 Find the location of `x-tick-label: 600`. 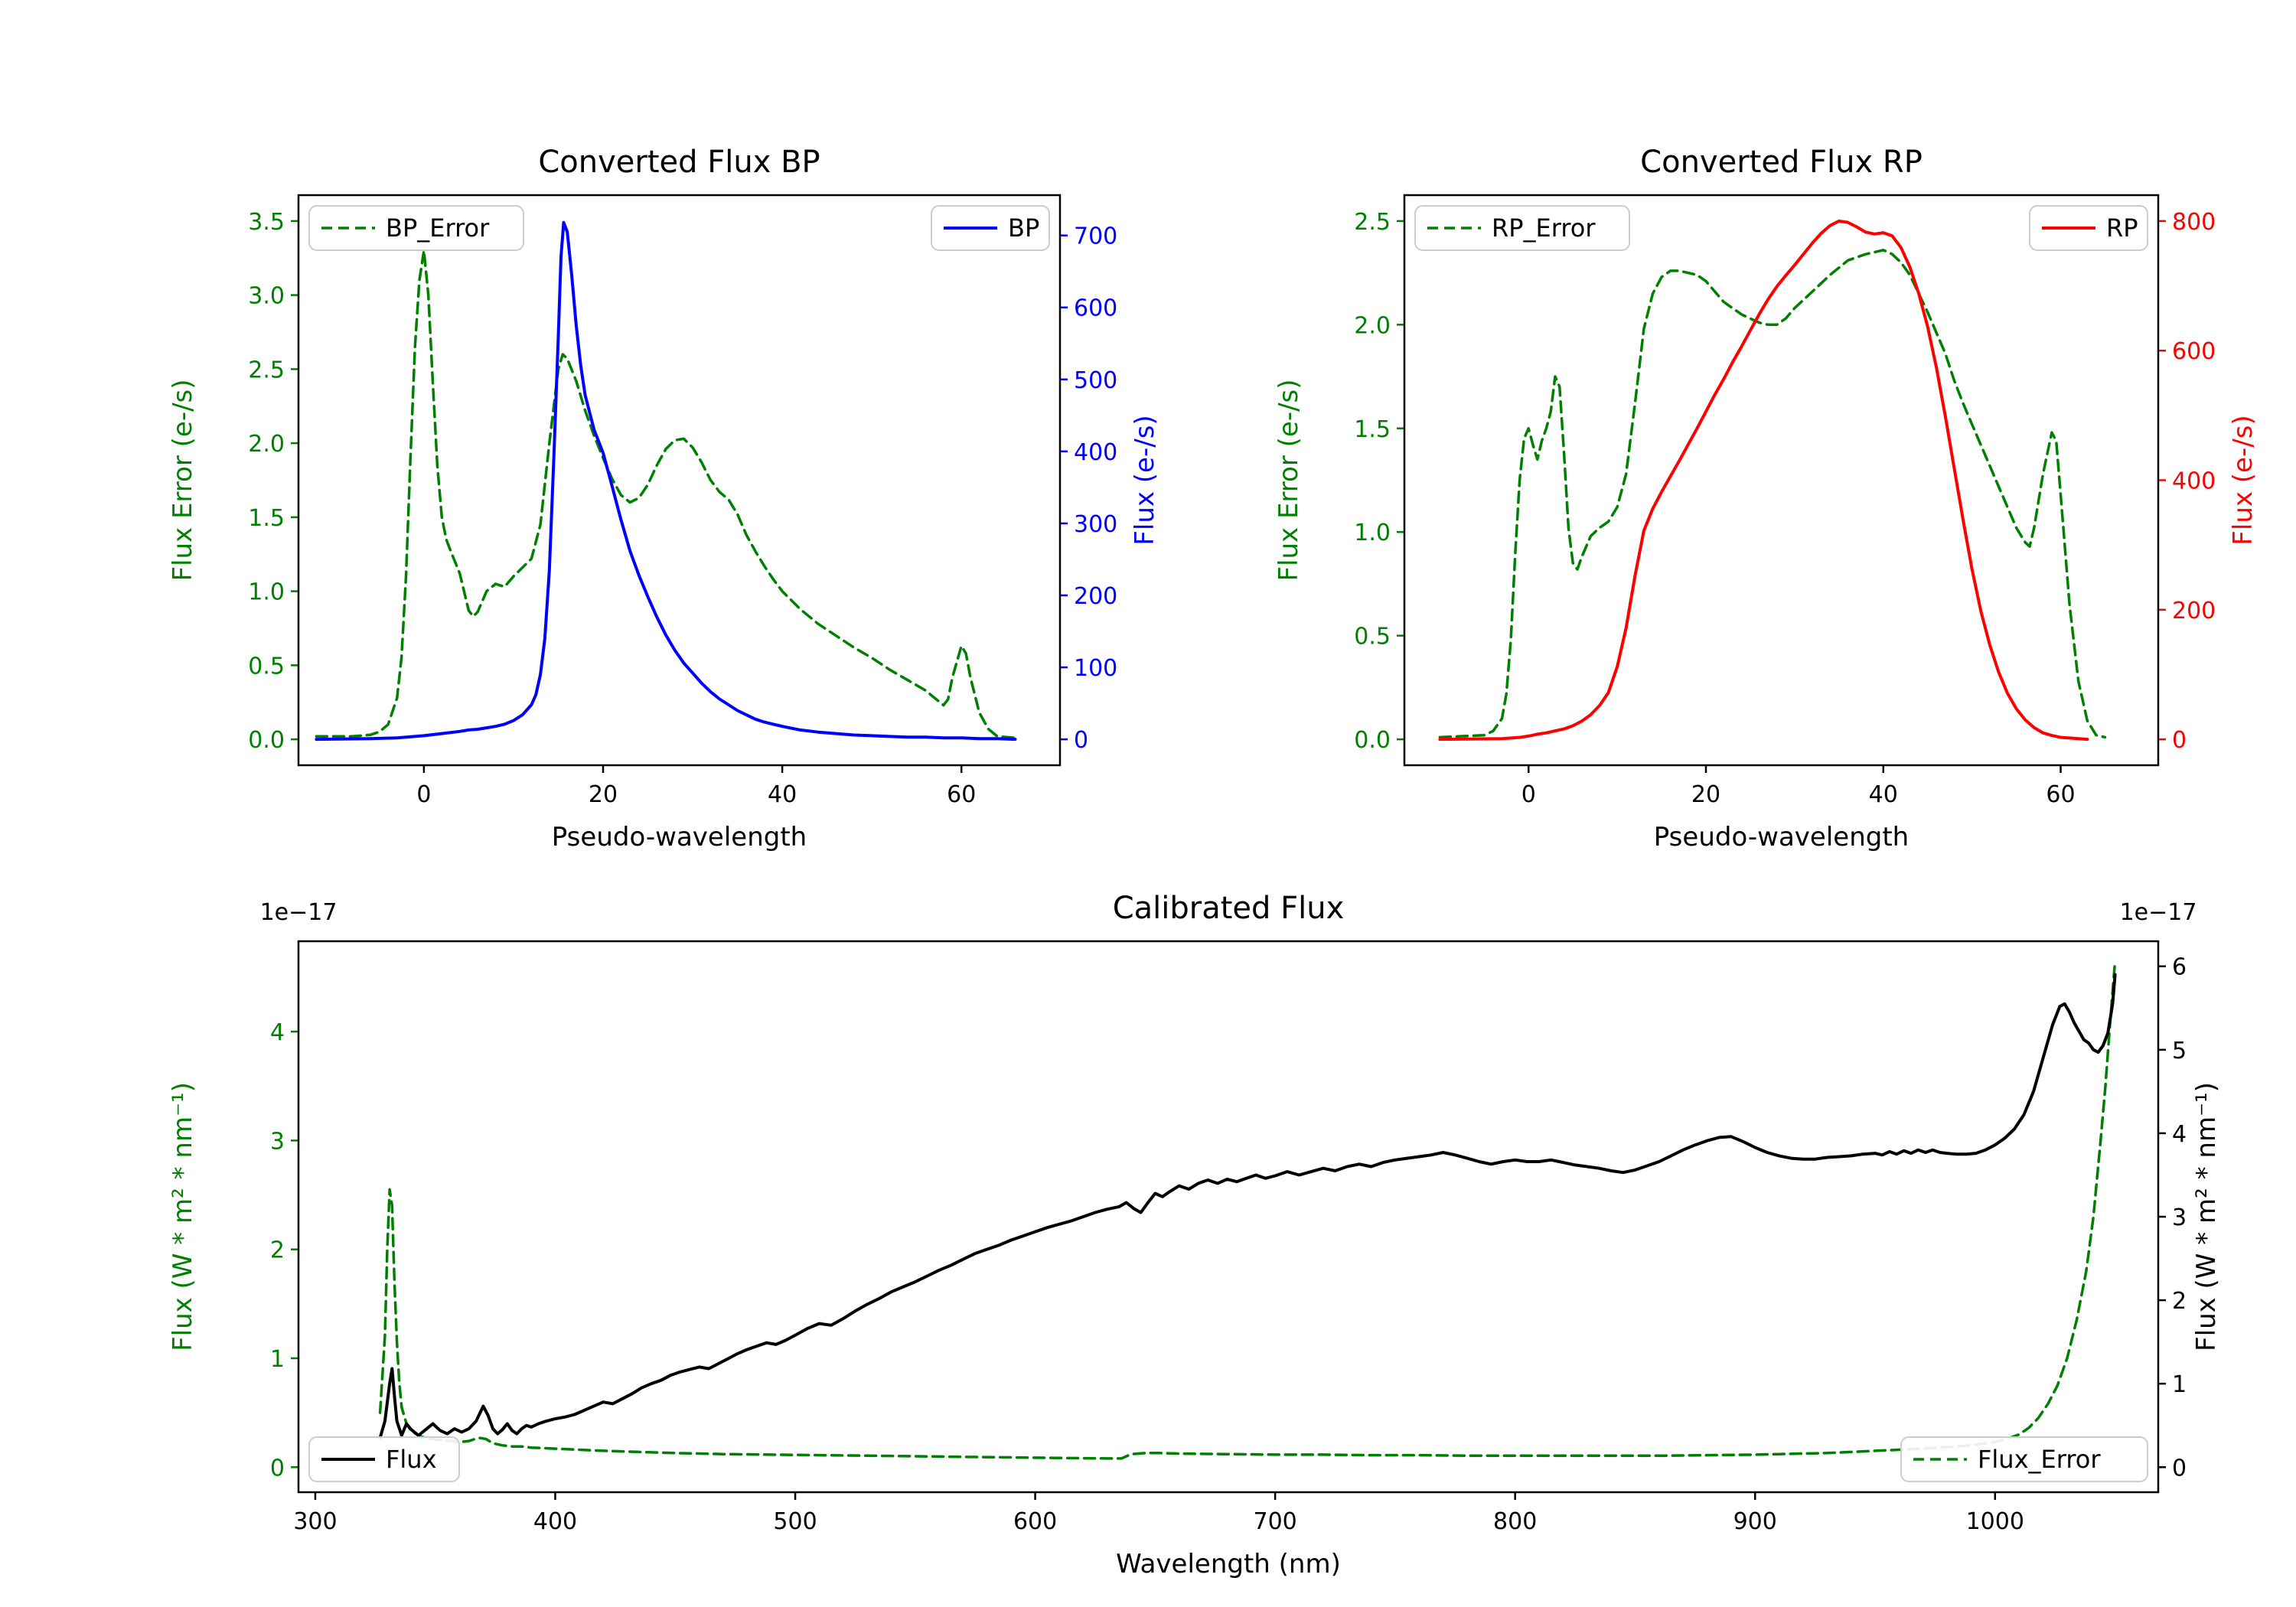

x-tick-label: 600 is located at coordinates (1035, 1521).